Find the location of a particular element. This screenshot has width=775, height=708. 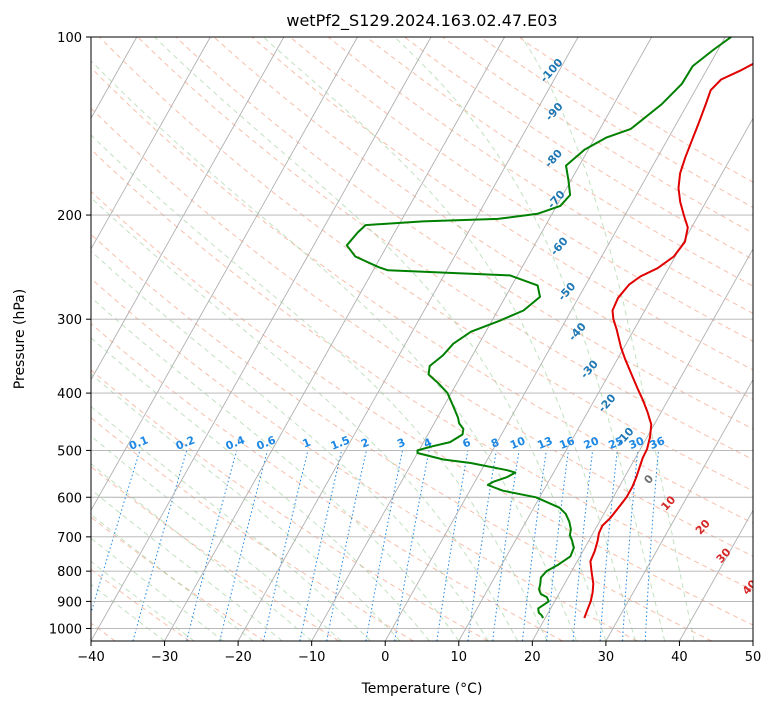

dry-adiabat-label: -40 is located at coordinates (577, 332).